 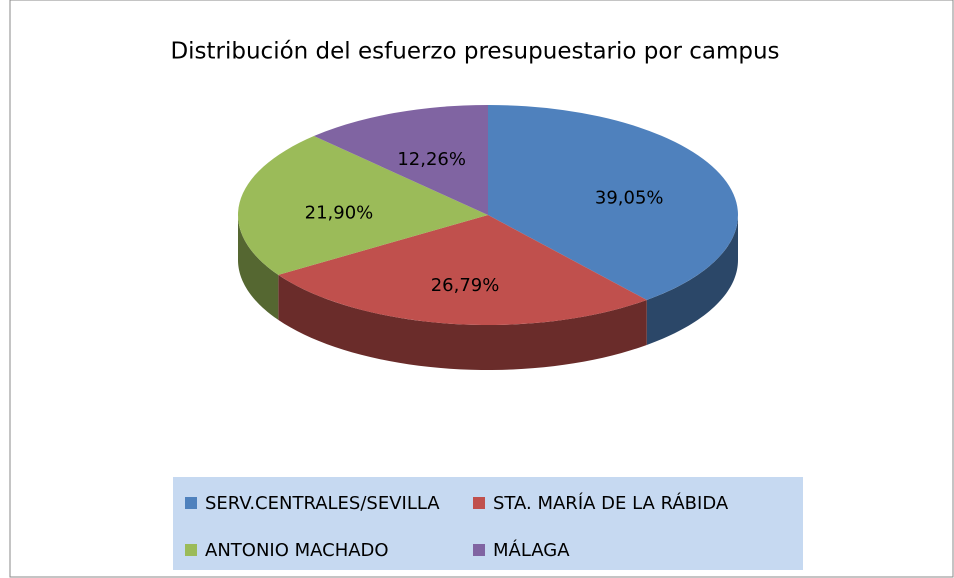 I want to click on legend-label: MÁLAGA, so click(x=531, y=550).